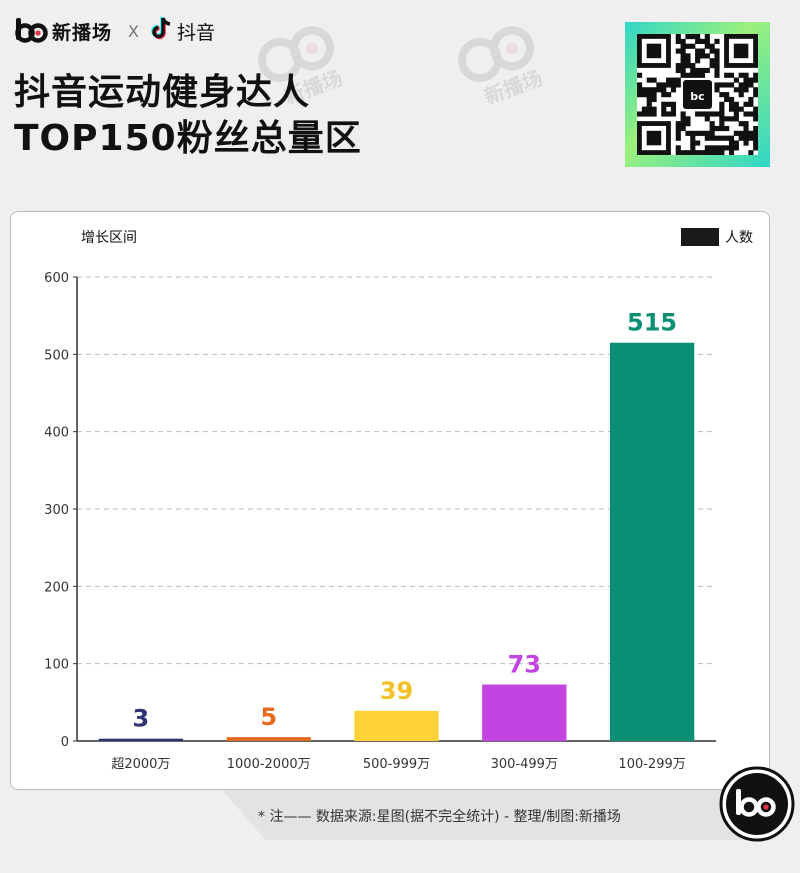  I want to click on title-line-2: TOP150粉丝总量区, so click(188, 138).